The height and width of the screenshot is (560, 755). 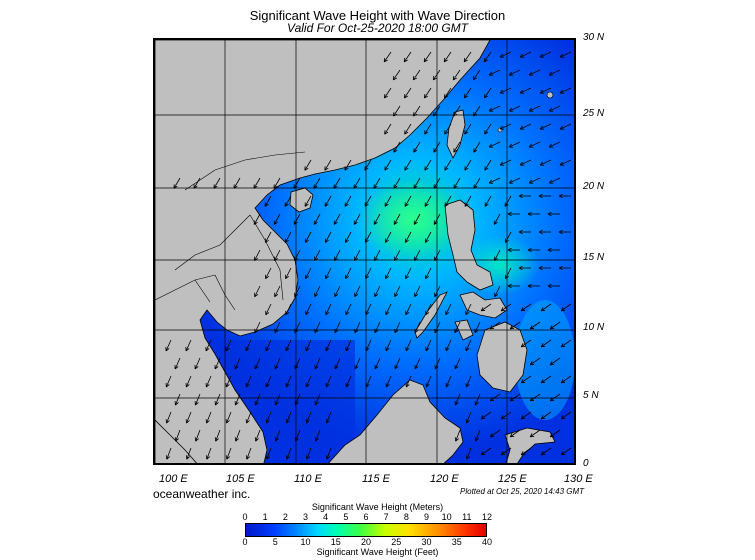 I want to click on meters-tick-label: 12, so click(x=486, y=517).